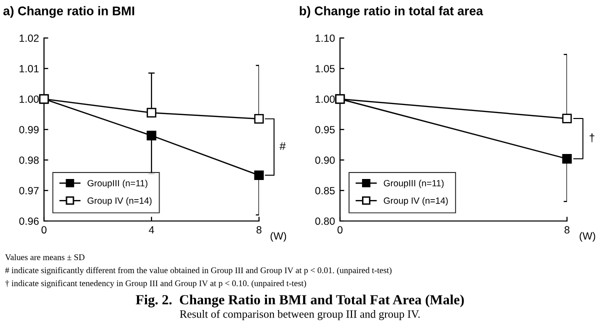 This screenshot has width=600, height=323. What do you see at coordinates (325, 221) in the screenshot?
I see `y-tick-label: 0.80` at bounding box center [325, 221].